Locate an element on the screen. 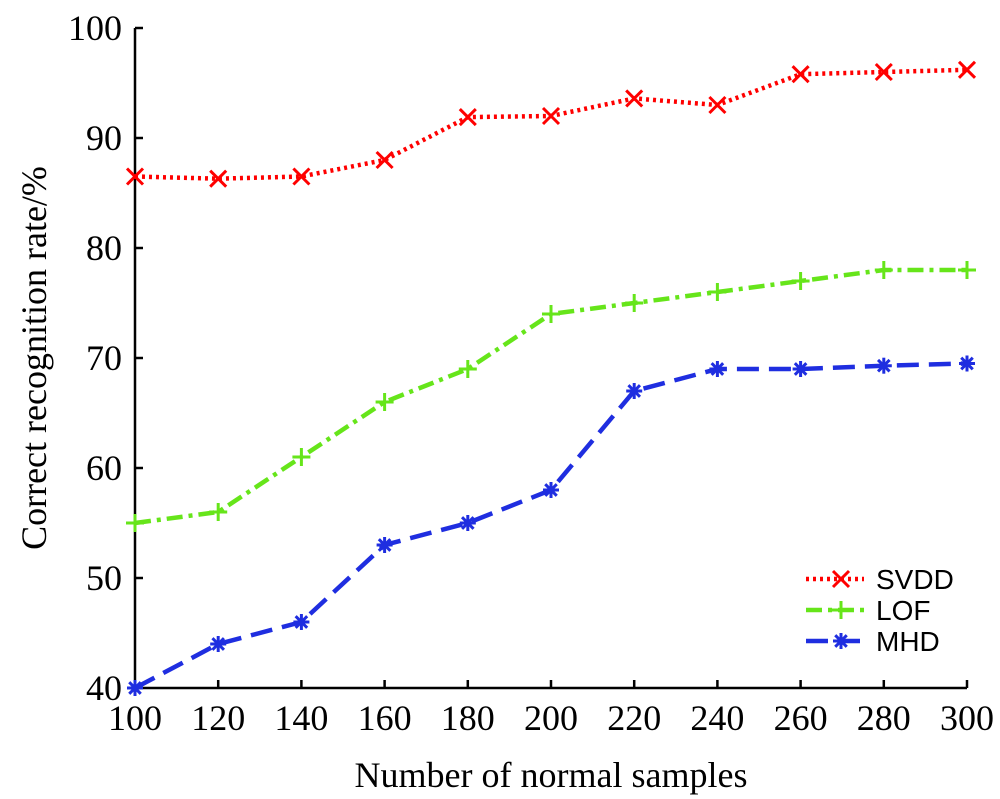 This screenshot has width=1000, height=799. y-tick-label: 90 is located at coordinates (104, 138).